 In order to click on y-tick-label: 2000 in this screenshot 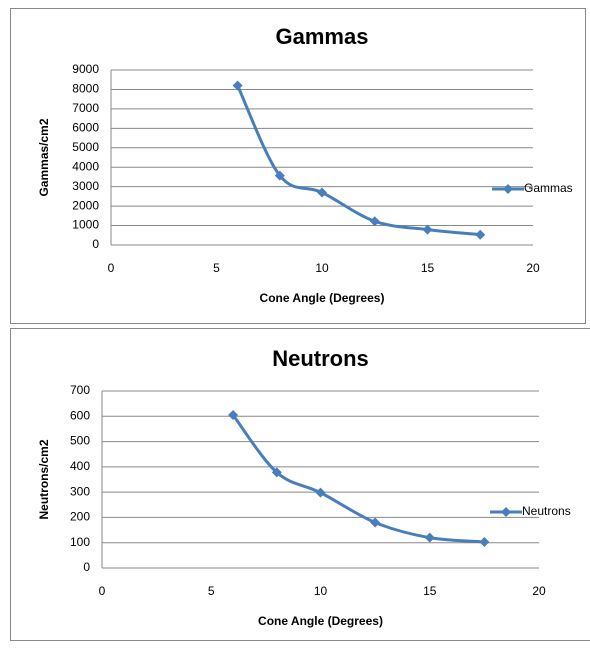, I will do `click(85, 205)`.